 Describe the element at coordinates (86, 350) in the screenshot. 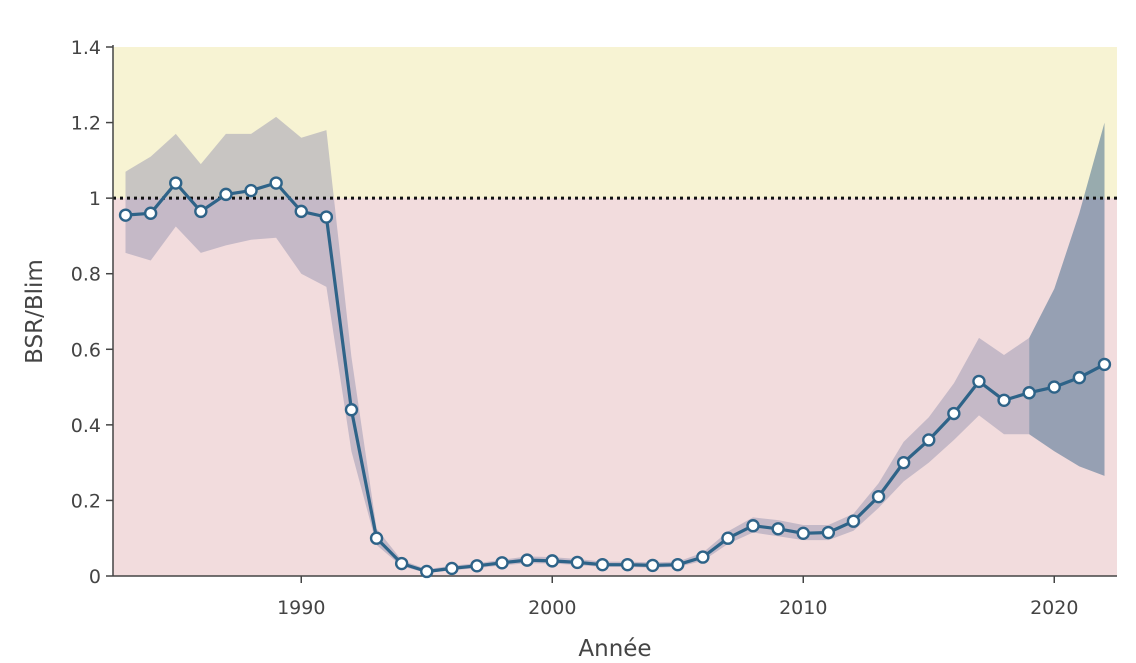

I see `y-tick-label: 0.6` at that location.